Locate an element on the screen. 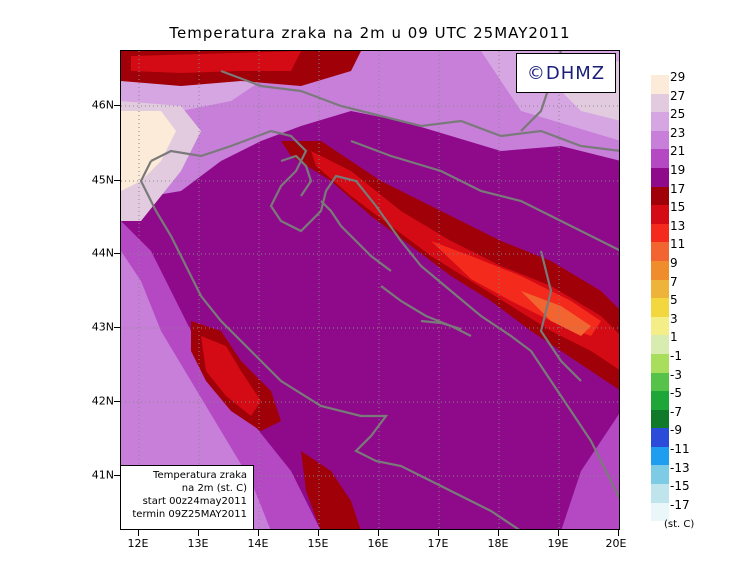 This screenshot has width=740, height=582. legend-label: -13 is located at coordinates (680, 467).